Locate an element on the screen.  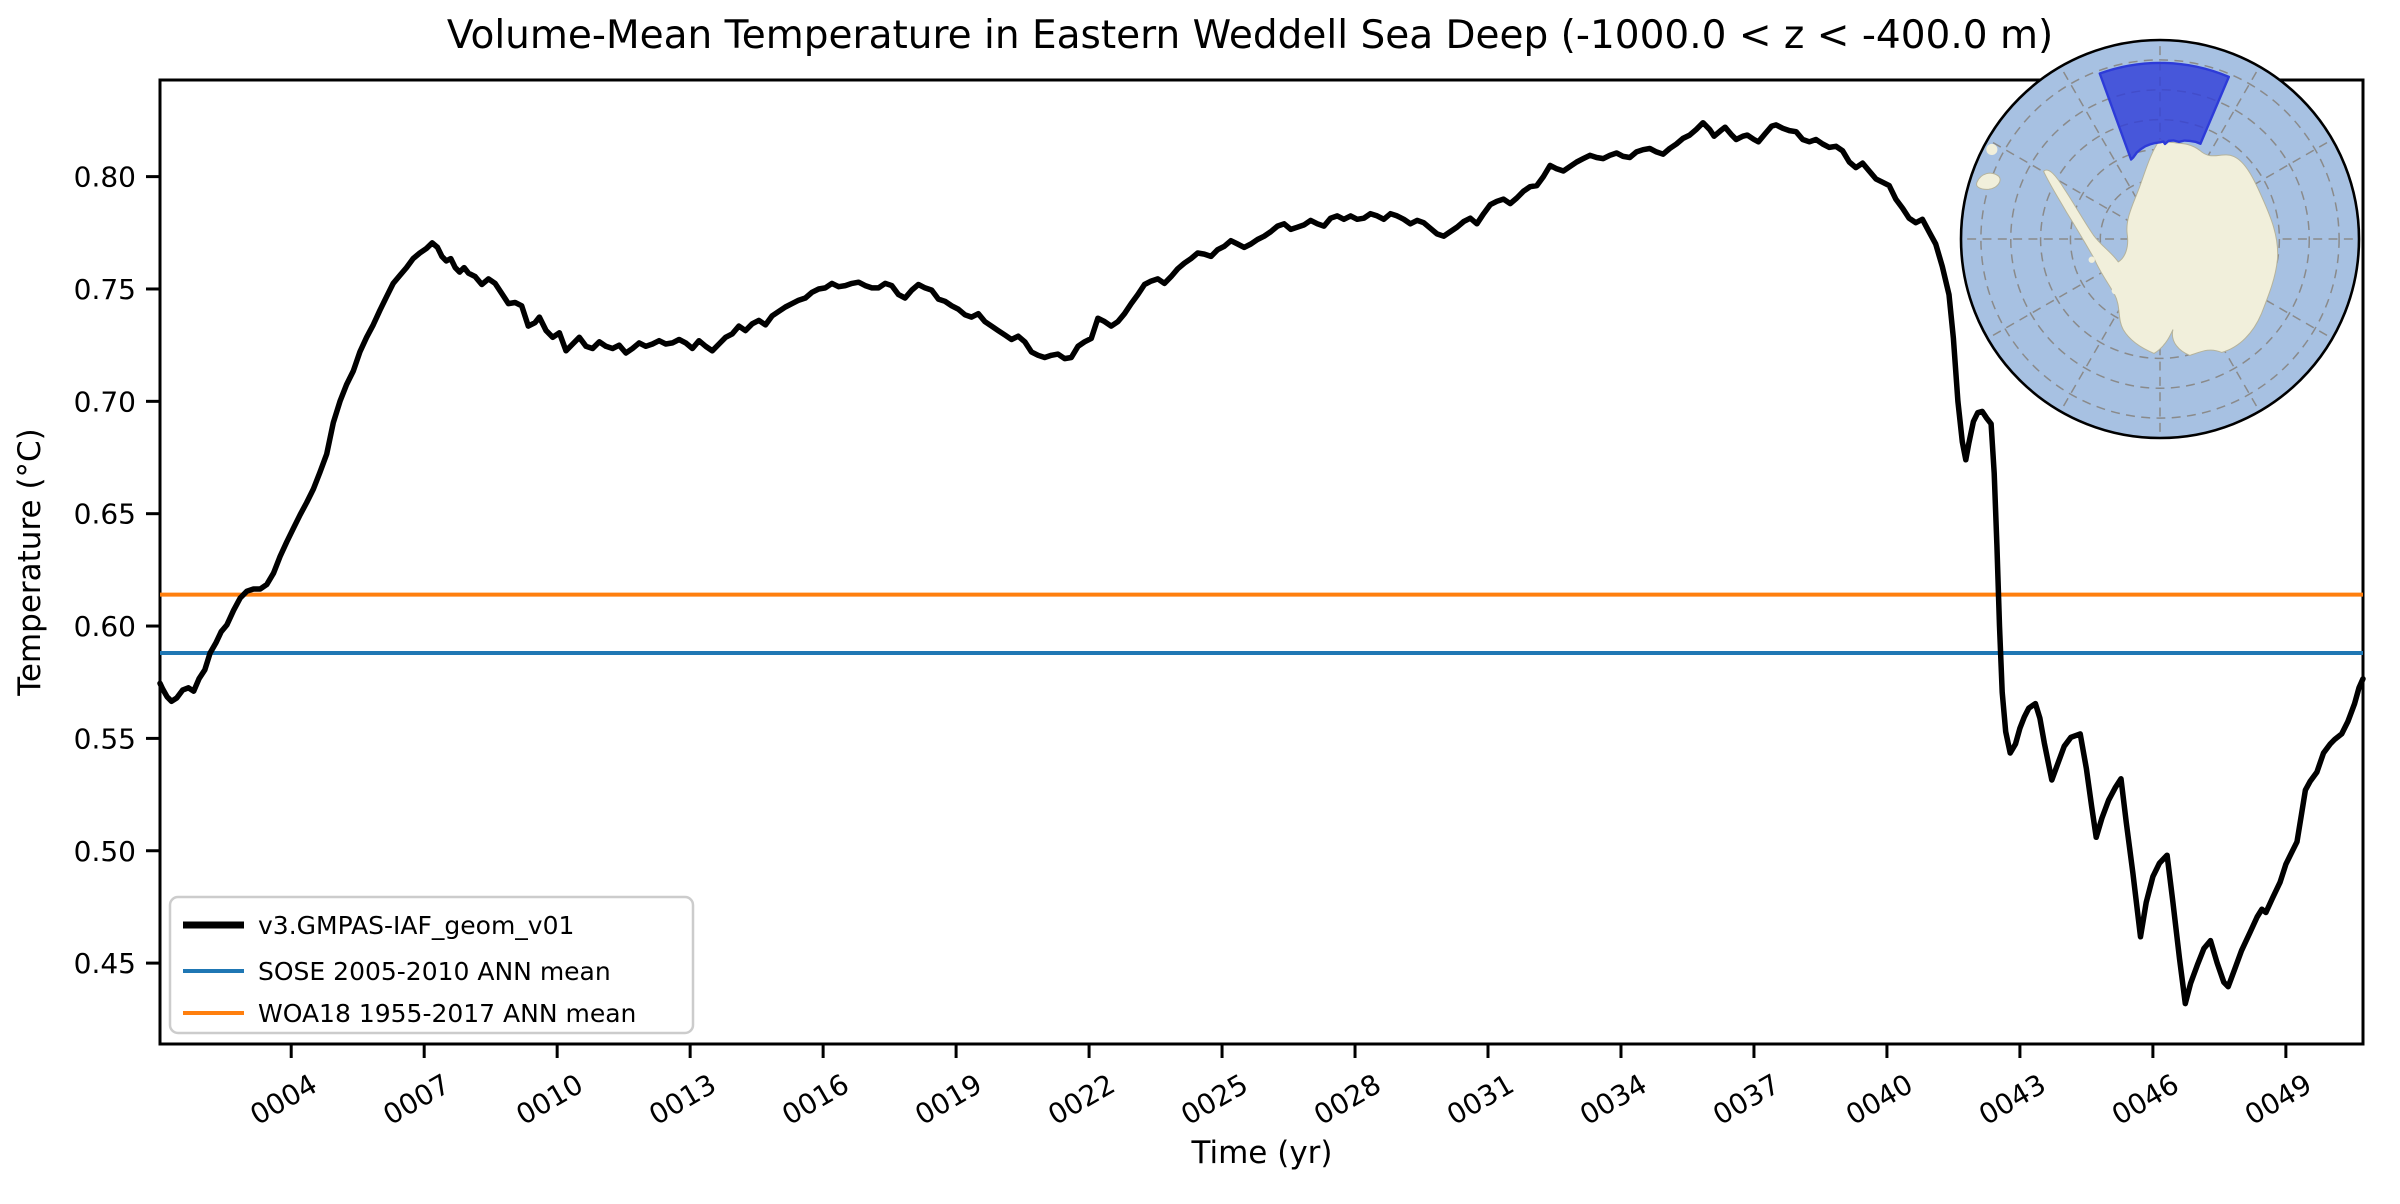
x-tick-label: 0013 is located at coordinates (682, 1099).